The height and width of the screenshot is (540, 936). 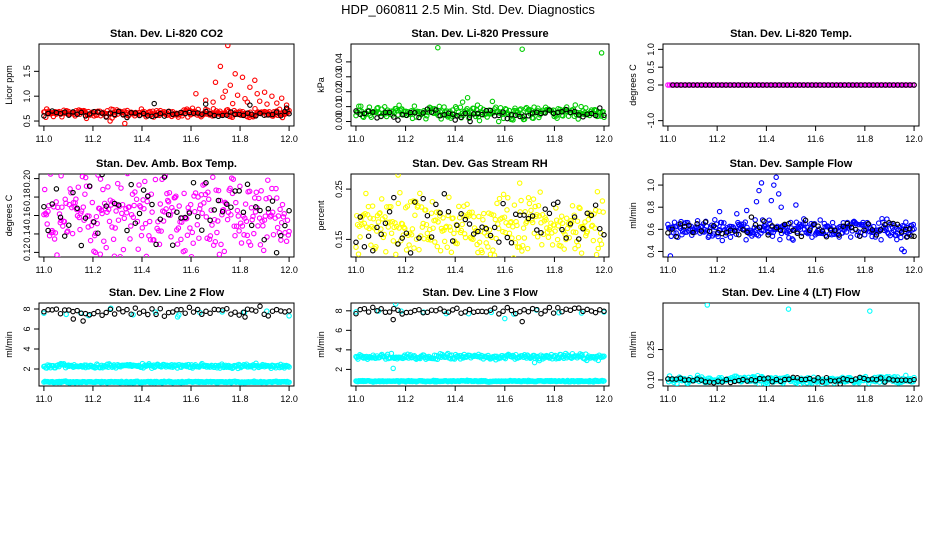 What do you see at coordinates (93, 399) in the screenshot?
I see `x-tick-label: 11.2` at bounding box center [93, 399].